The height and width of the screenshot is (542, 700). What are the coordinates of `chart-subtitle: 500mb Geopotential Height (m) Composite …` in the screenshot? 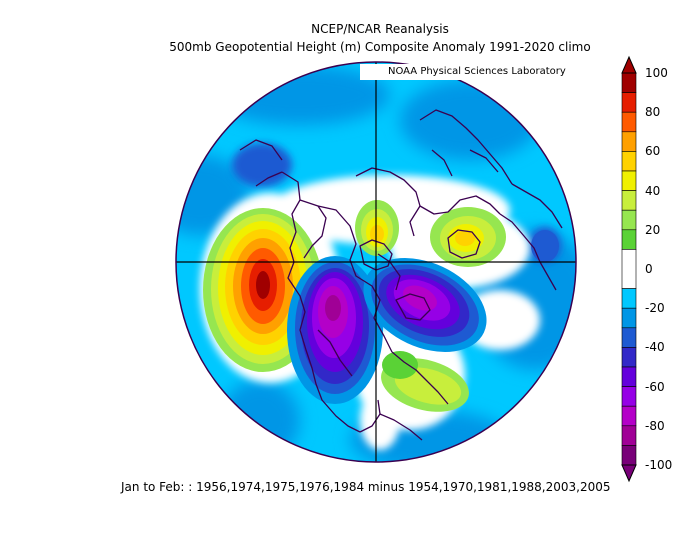 It's located at (380, 47).